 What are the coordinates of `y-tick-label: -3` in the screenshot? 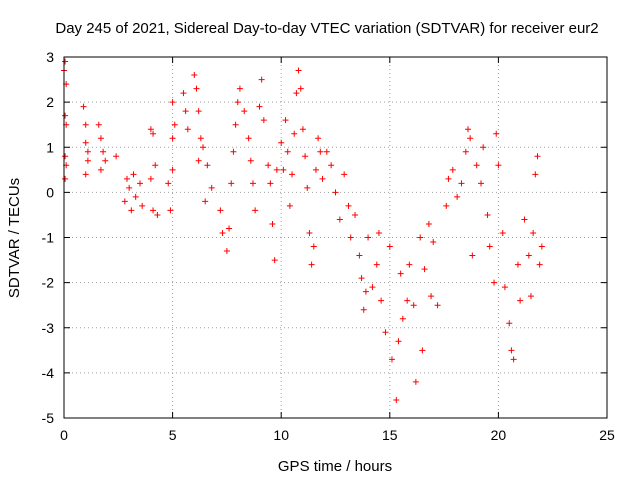 It's located at (48, 328).